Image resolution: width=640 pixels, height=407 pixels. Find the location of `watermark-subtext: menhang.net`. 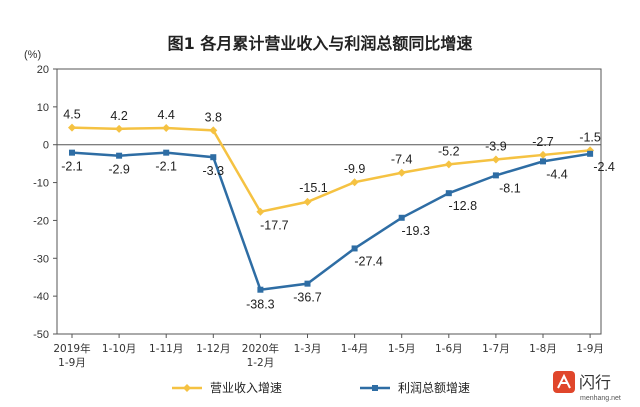

watermark-subtext: menhang.net is located at coordinates (600, 398).